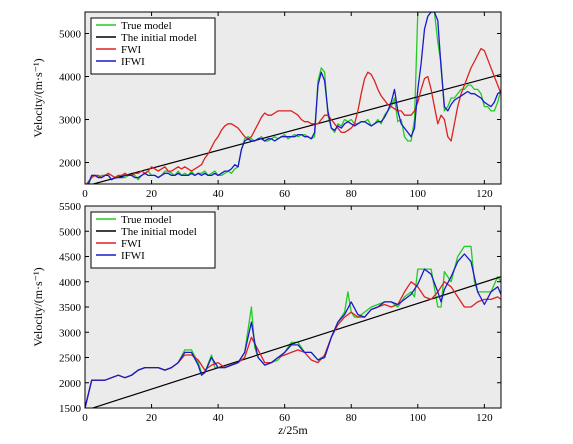 The image size is (573, 444). I want to click on bottom-y-tick-label: 1500, so click(70, 409).